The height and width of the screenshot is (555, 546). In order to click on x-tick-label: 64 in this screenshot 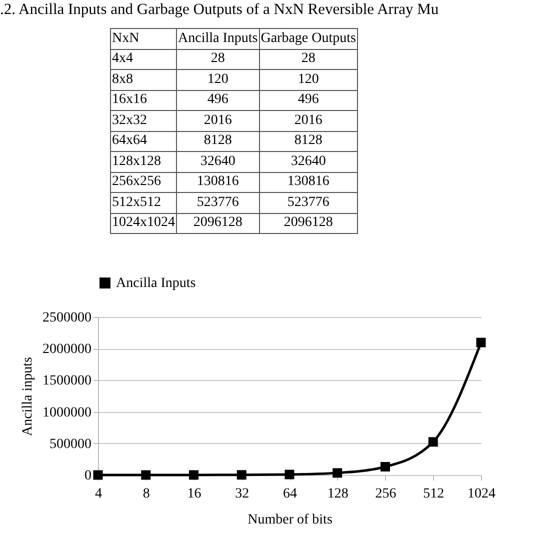, I will do `click(290, 494)`.